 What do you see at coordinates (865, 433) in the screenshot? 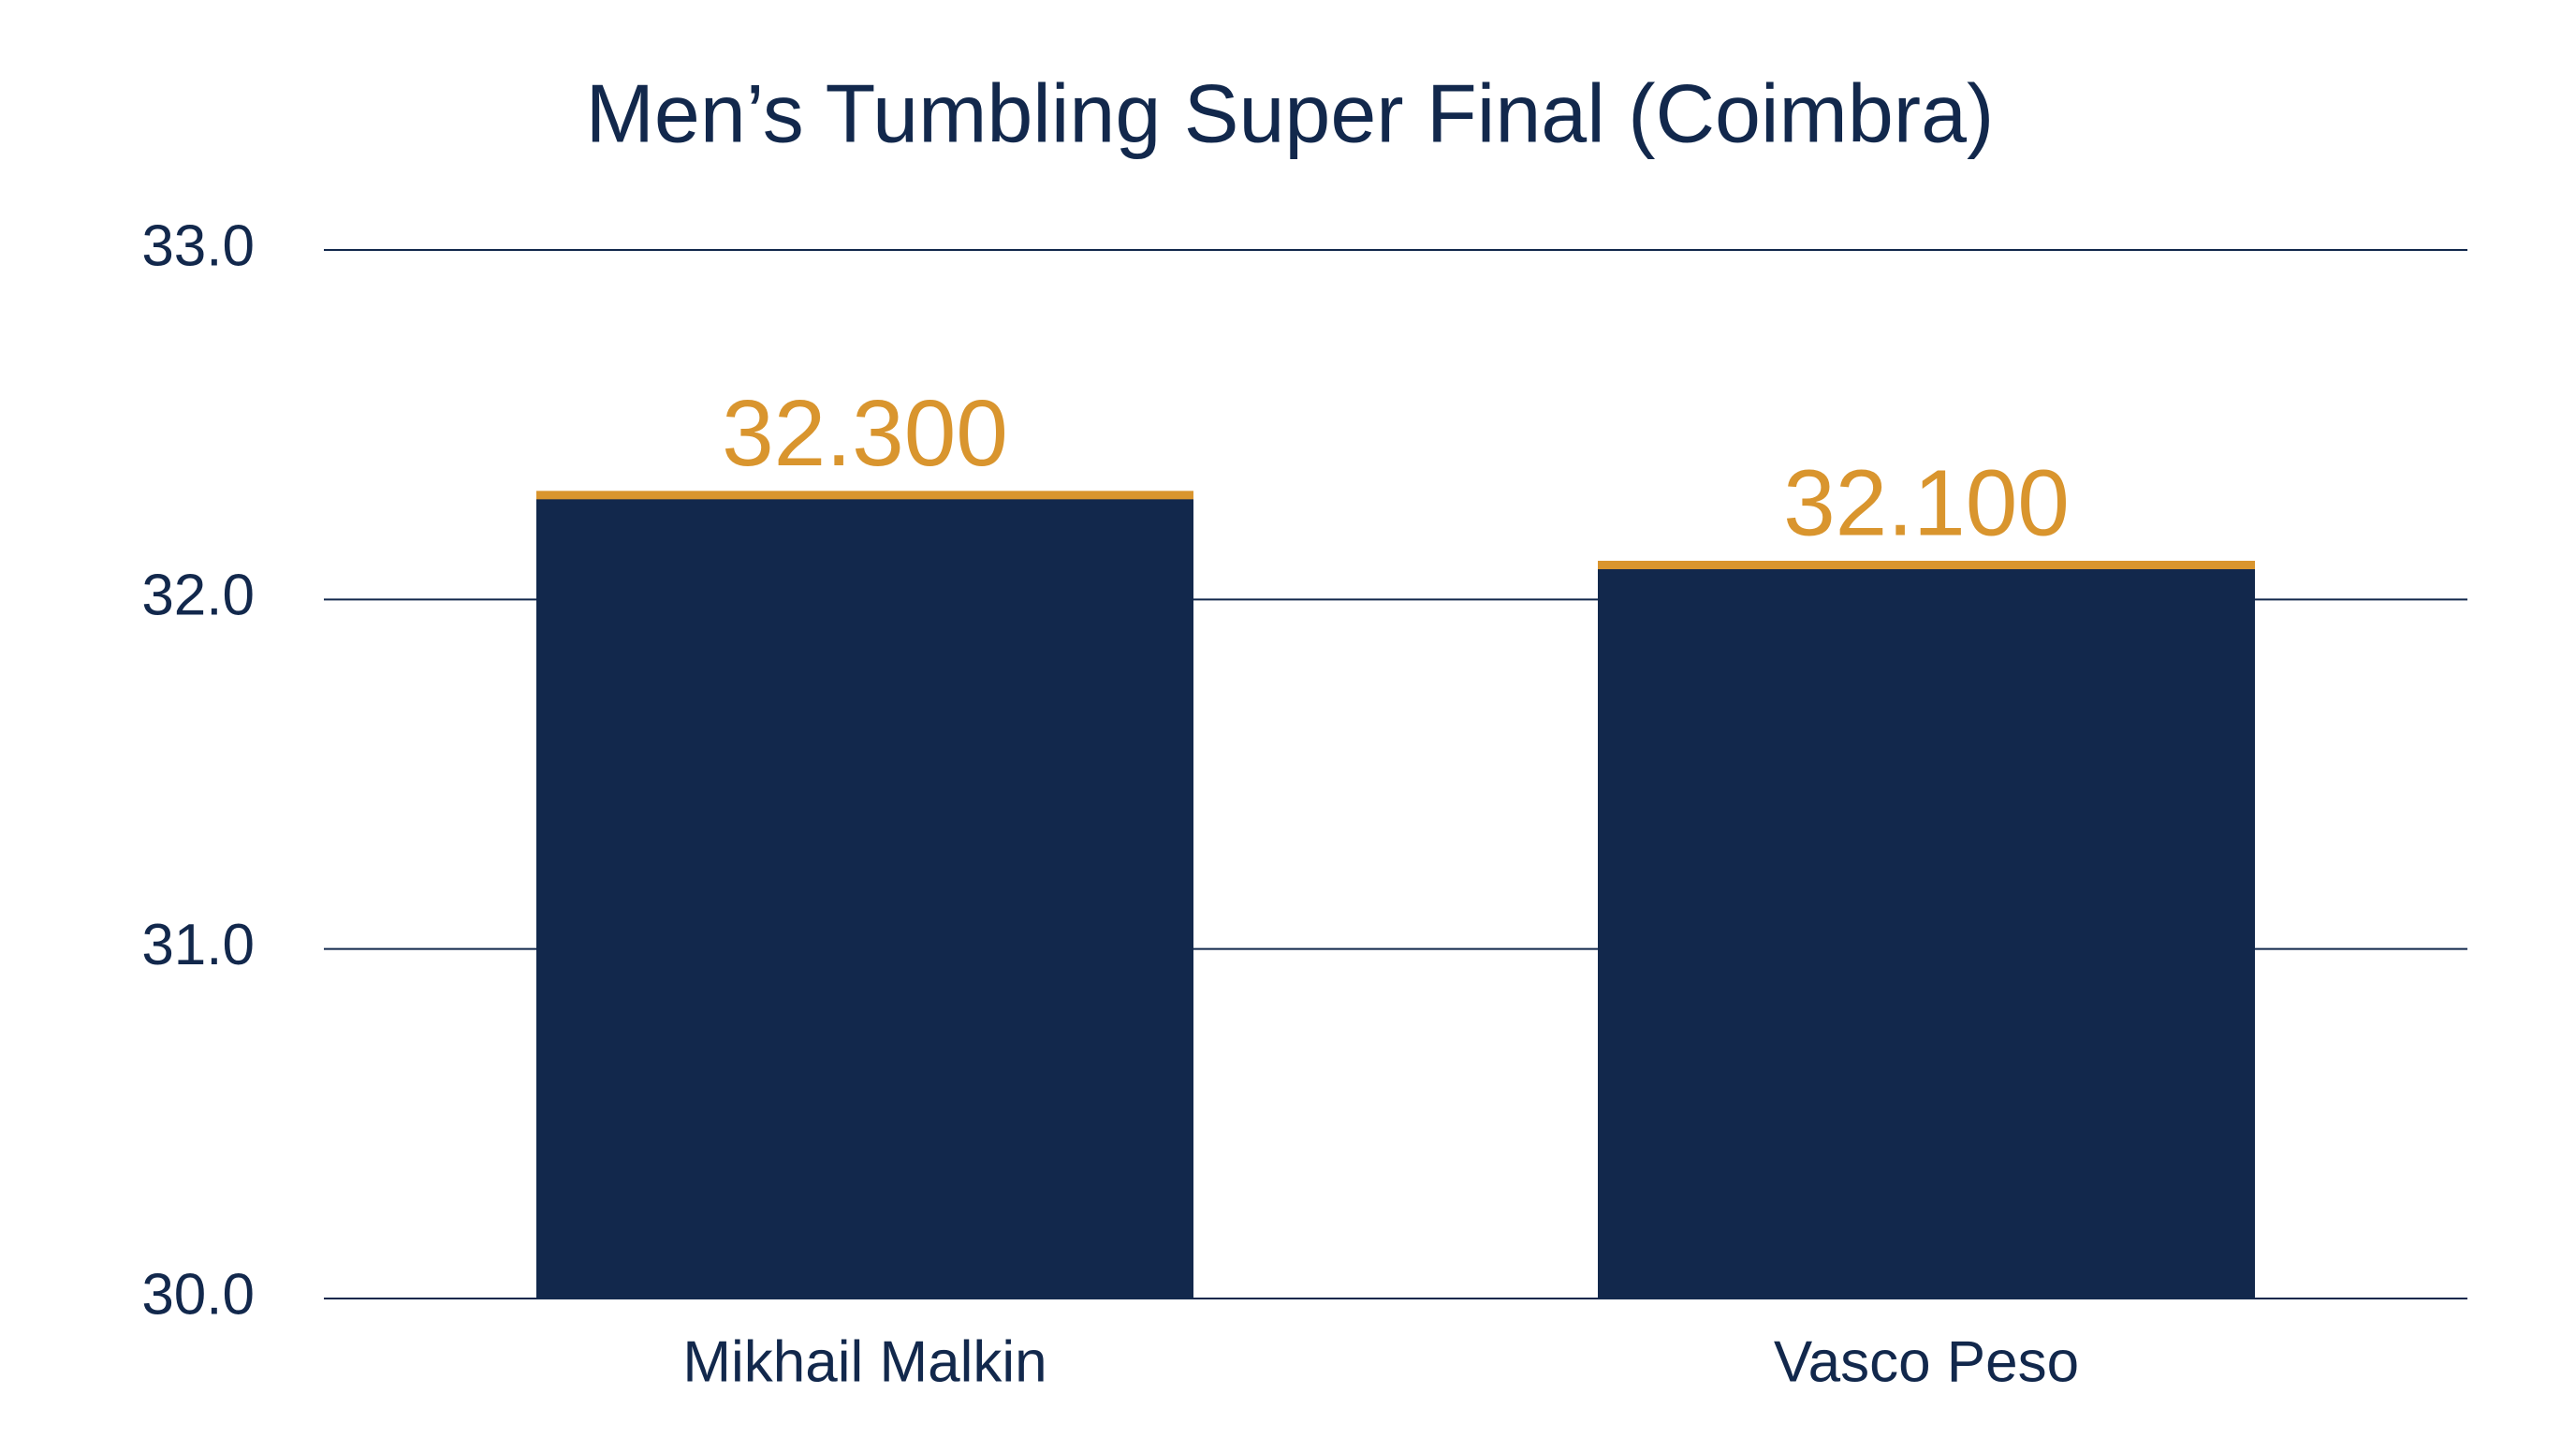
I see `value-label: 32.300` at bounding box center [865, 433].